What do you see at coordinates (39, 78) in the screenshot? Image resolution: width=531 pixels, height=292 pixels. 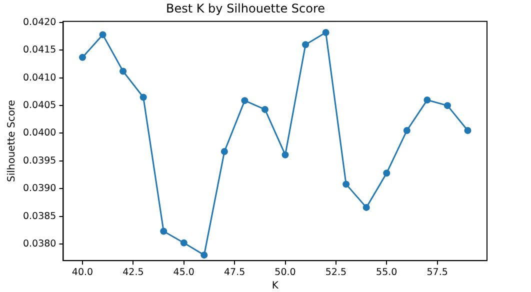 I see `y-tick-label: 0.0410` at bounding box center [39, 78].